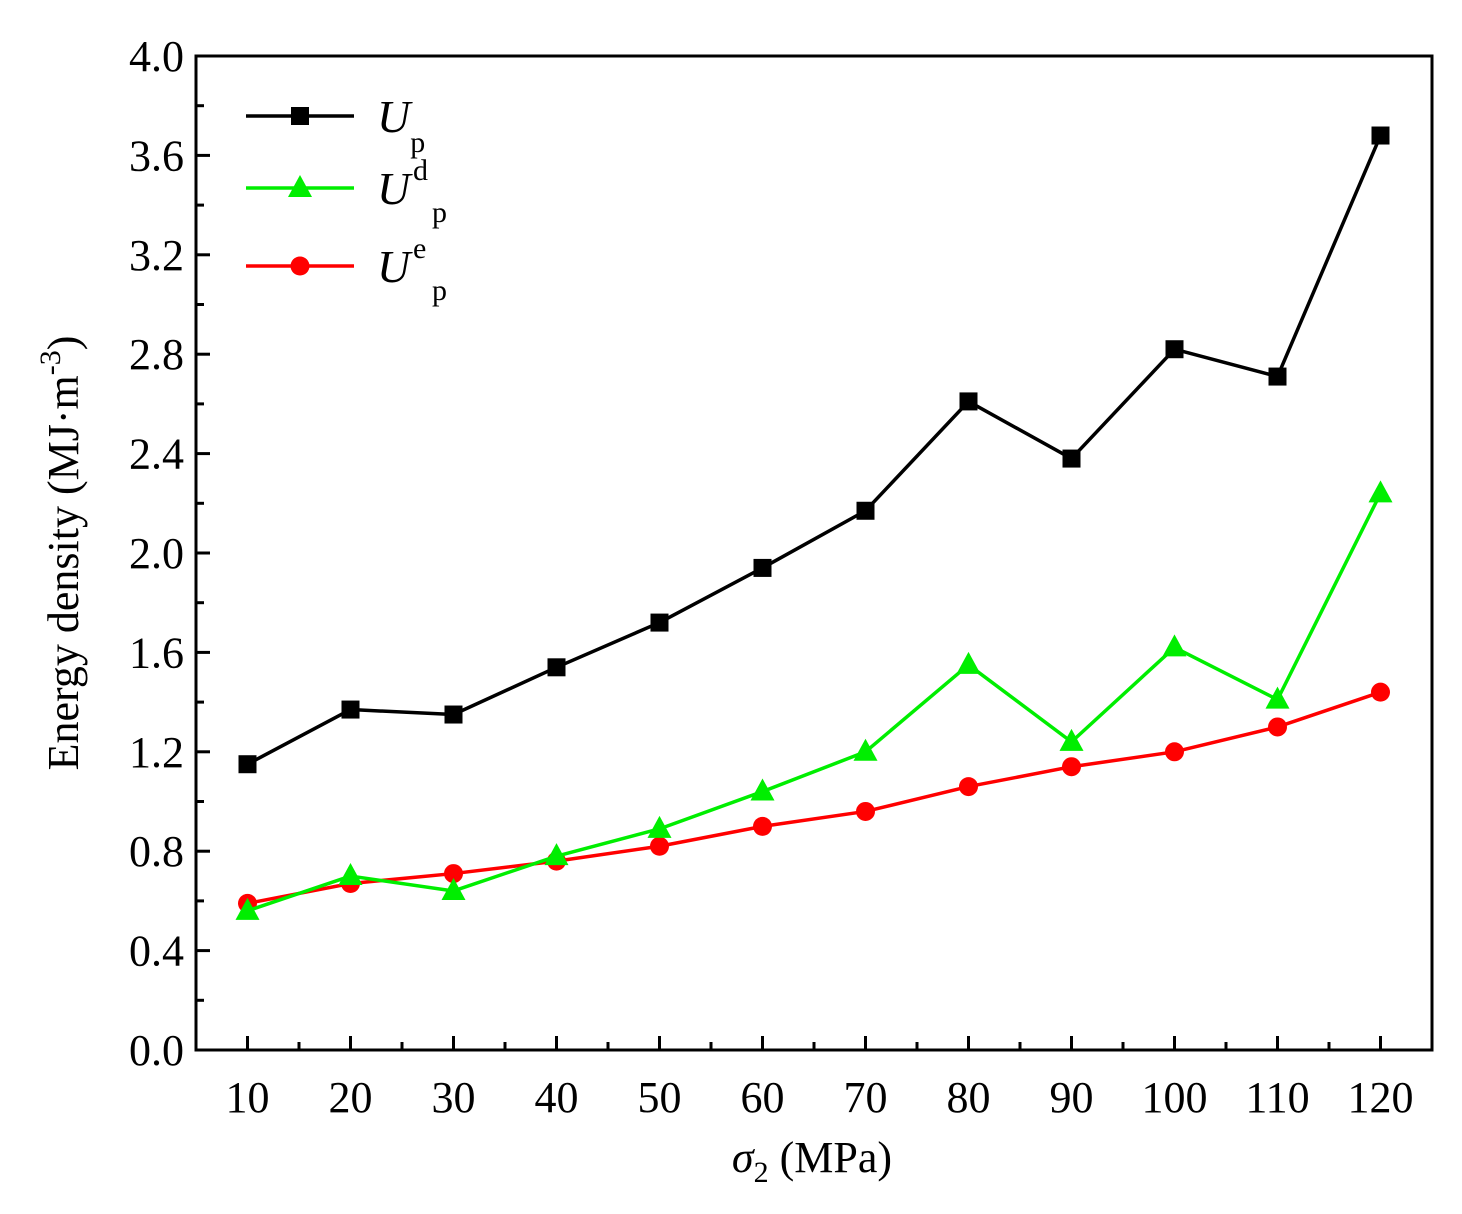 The width and height of the screenshot is (1462, 1214). What do you see at coordinates (50, 362) in the screenshot?
I see `y-axis-title-sup: -3` at bounding box center [50, 362].